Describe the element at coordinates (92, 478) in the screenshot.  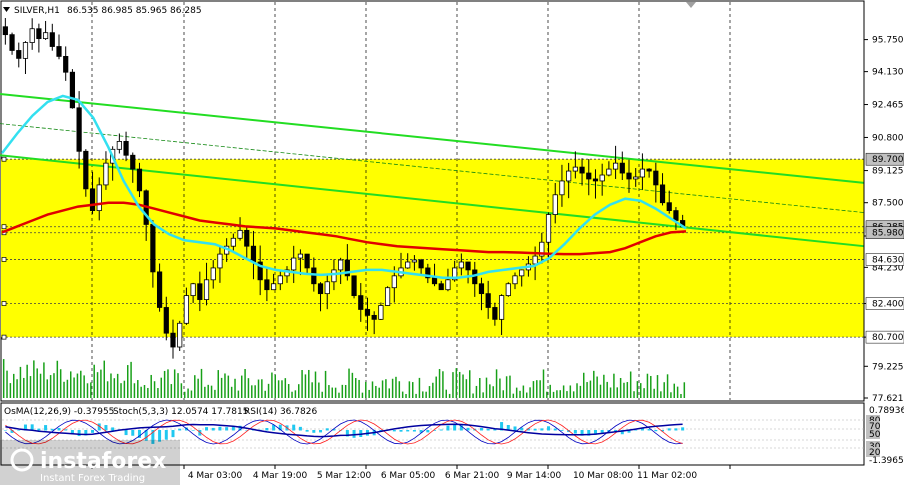
I see `logo-tagline: Instant Forex Trading` at that location.